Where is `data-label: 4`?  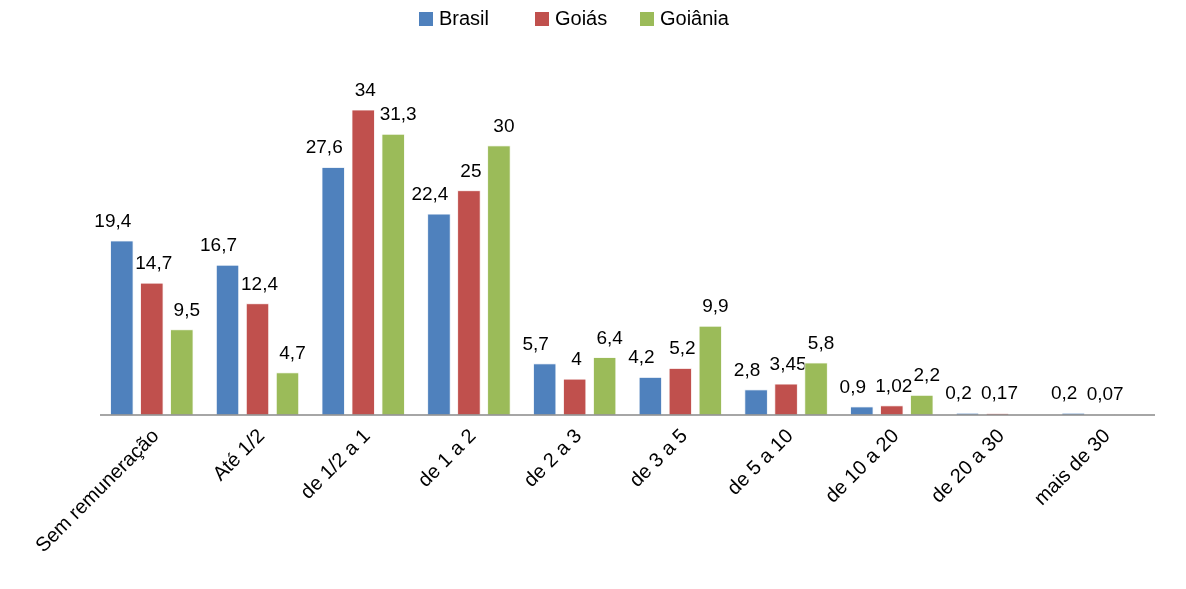
data-label: 4 is located at coordinates (577, 359).